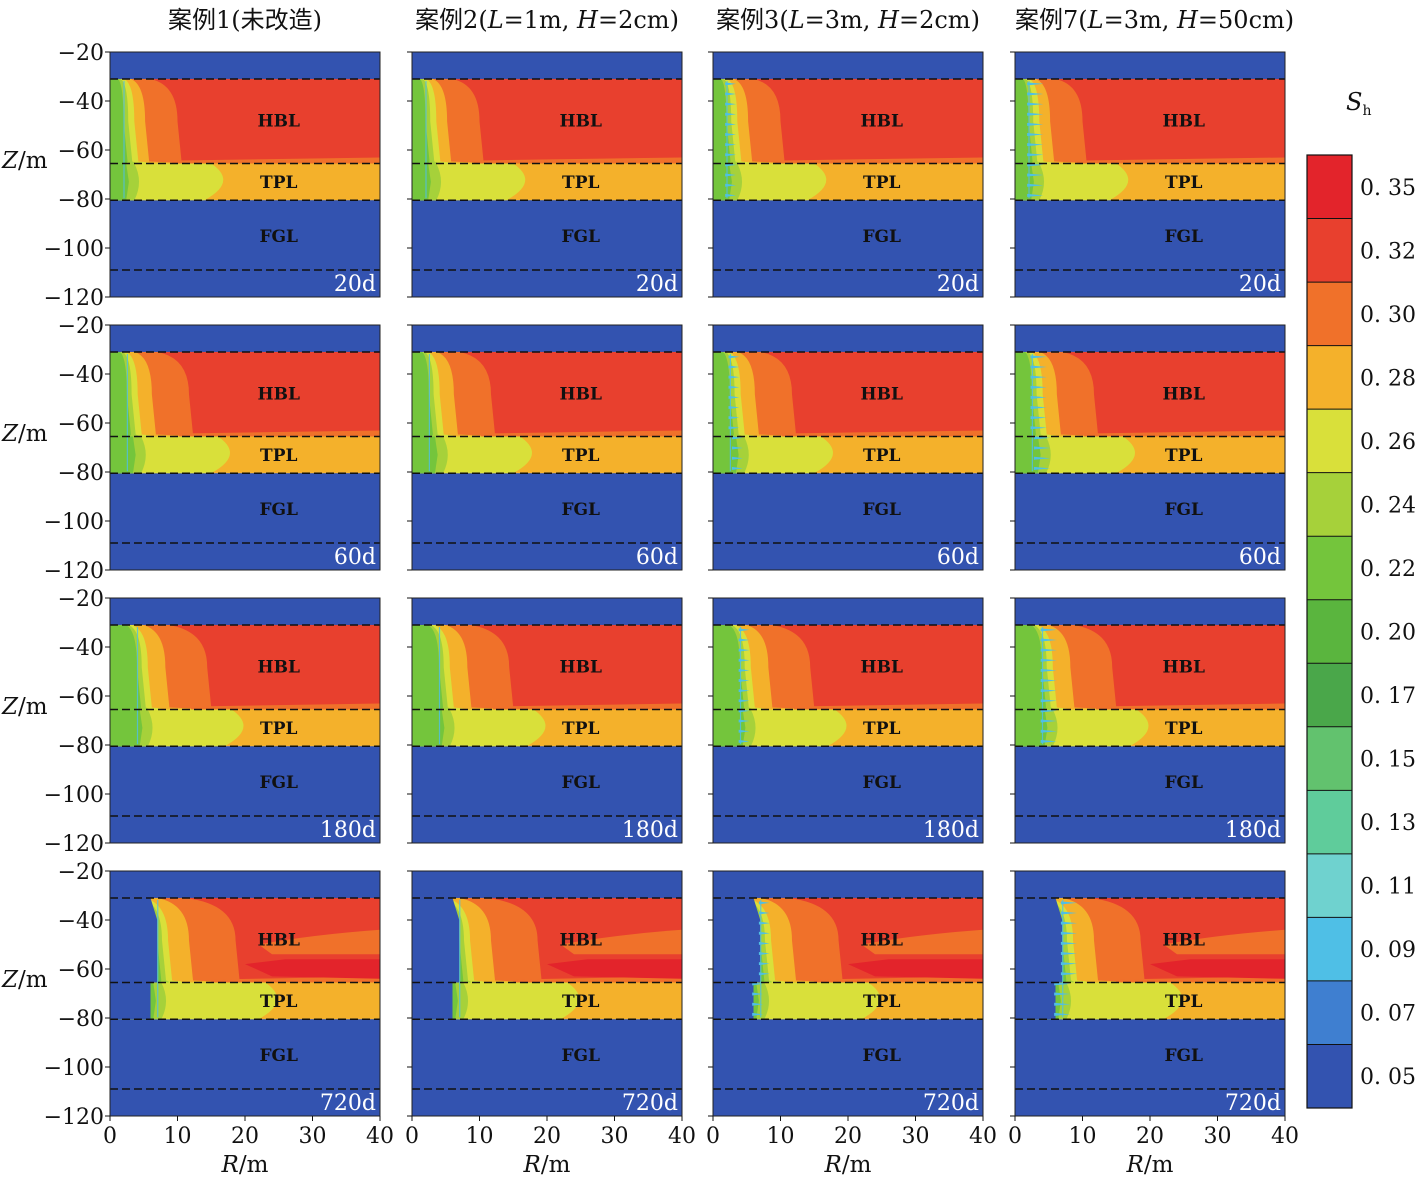  What do you see at coordinates (245, 20) in the screenshot?
I see `column-title-1: 案例1(未改造)` at bounding box center [245, 20].